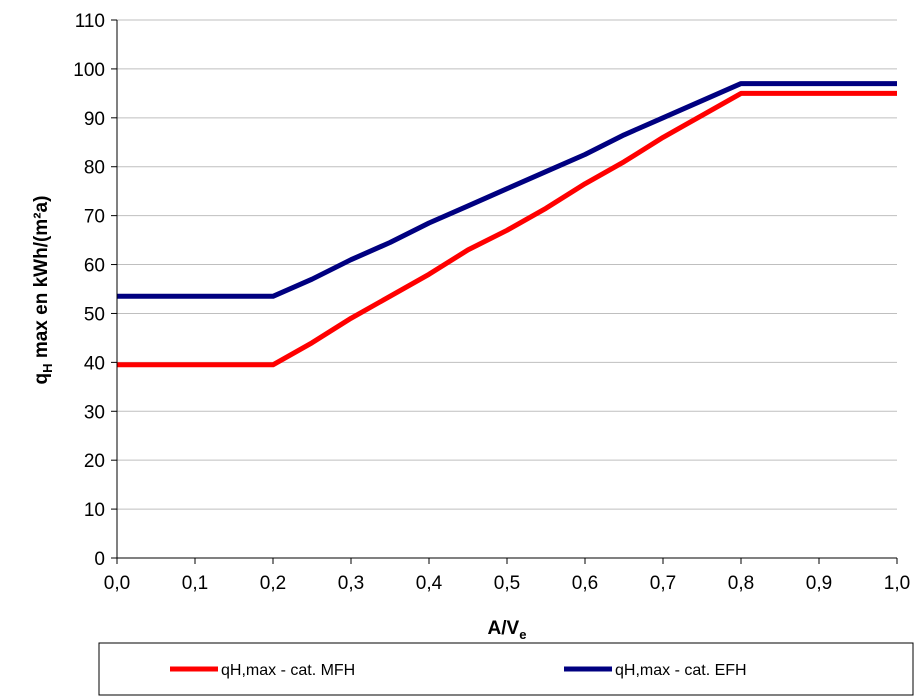  Describe the element at coordinates (273, 583) in the screenshot. I see `x-tick-label: 0,2` at that location.